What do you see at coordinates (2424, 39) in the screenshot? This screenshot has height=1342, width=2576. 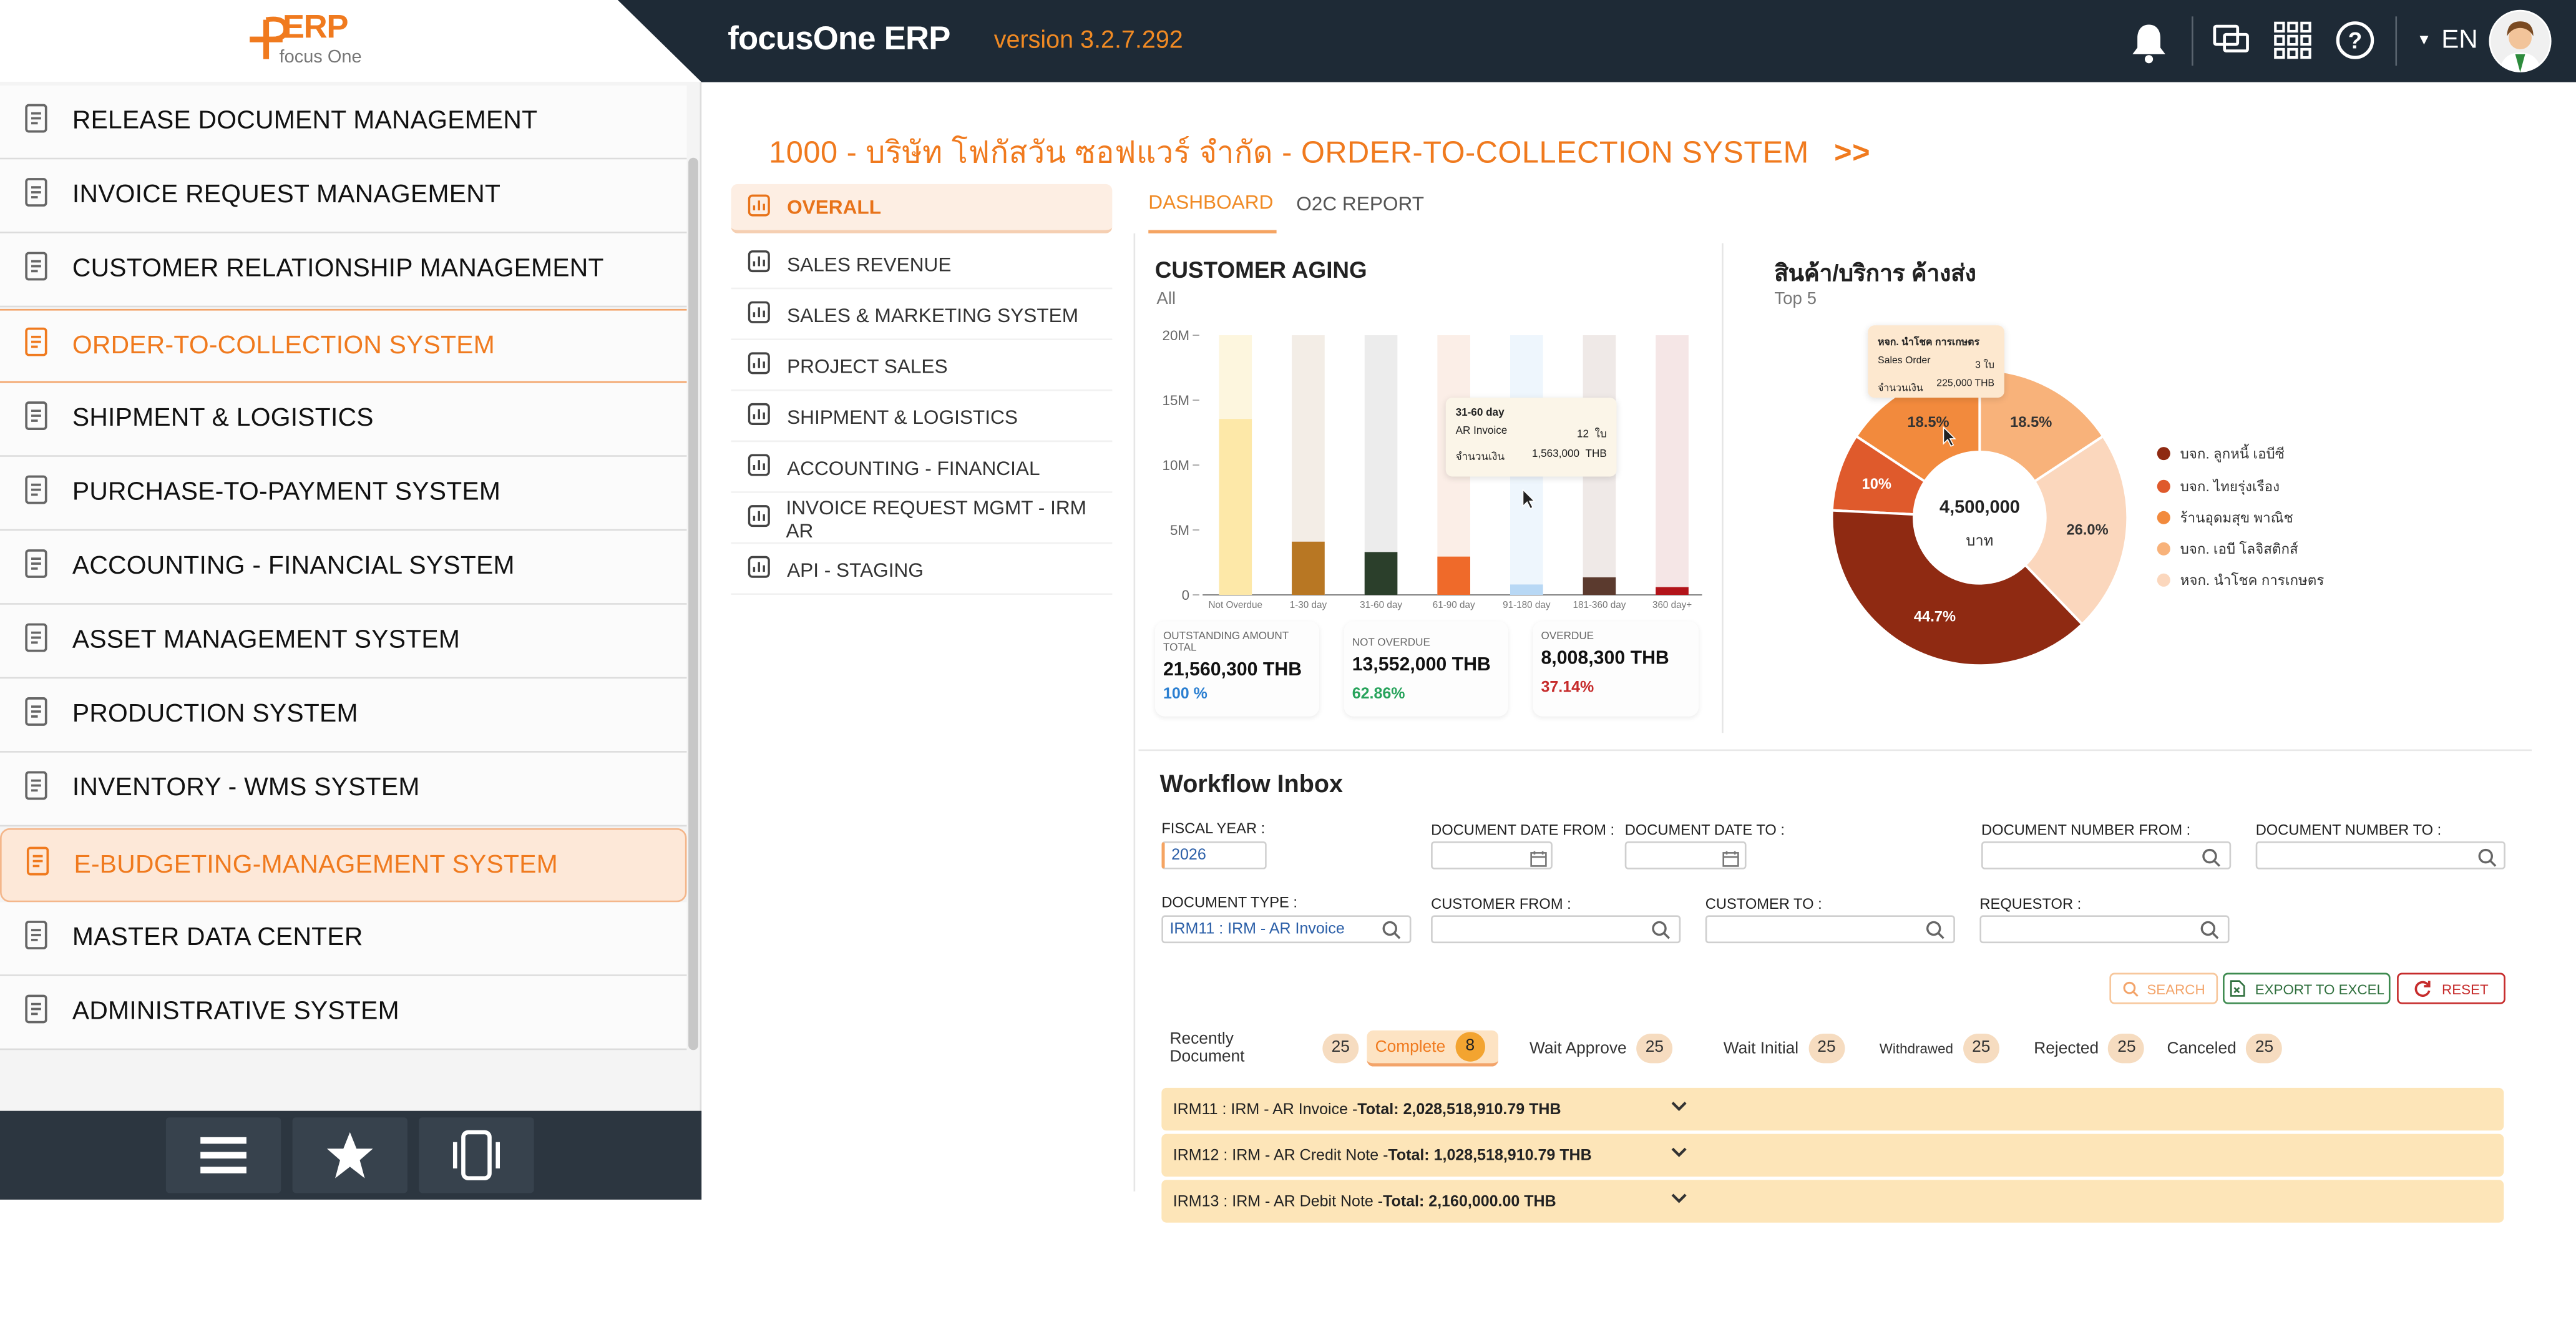 I see `language-dropdown-arrow-icon: ▼` at bounding box center [2424, 39].